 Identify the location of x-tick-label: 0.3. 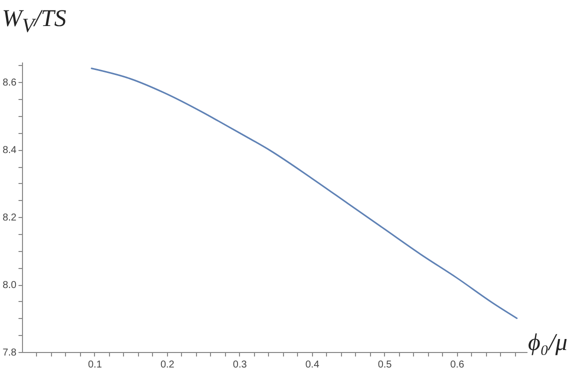
(240, 365).